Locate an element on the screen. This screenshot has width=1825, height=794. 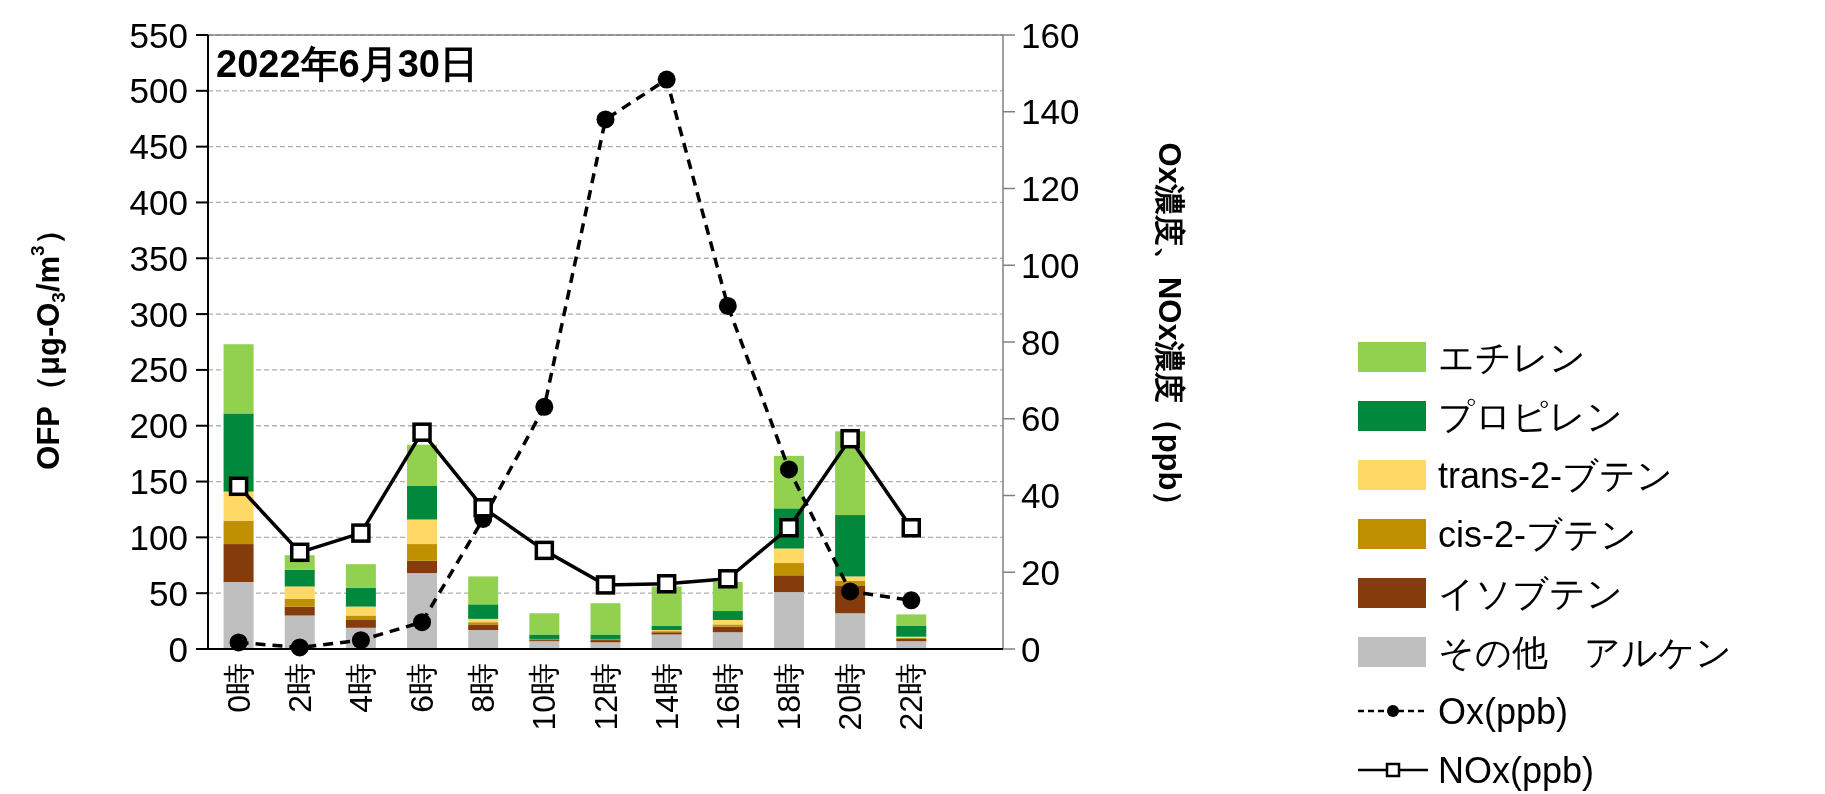
y2-tick-label: 60 is located at coordinates (1040, 419).